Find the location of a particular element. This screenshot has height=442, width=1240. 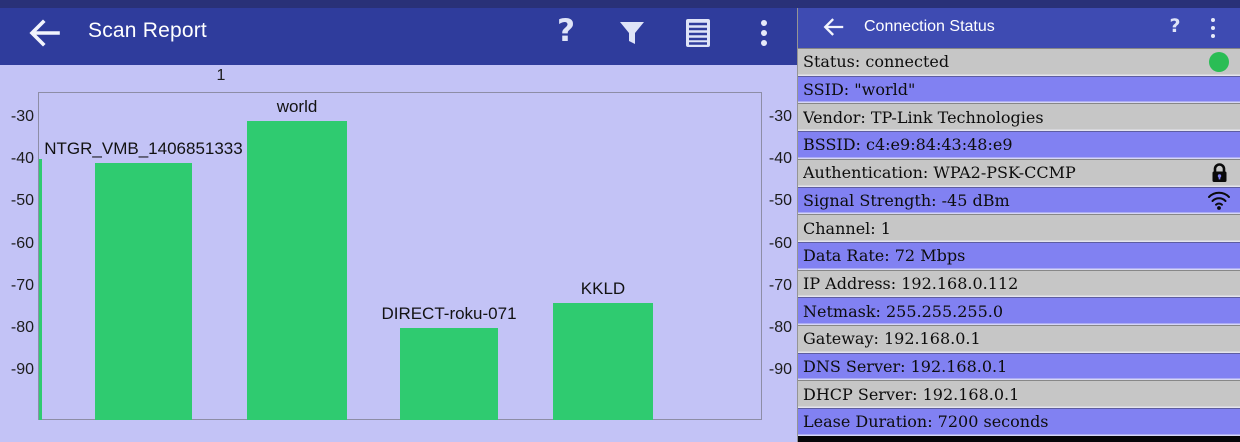

bar-world is located at coordinates (297, 270).